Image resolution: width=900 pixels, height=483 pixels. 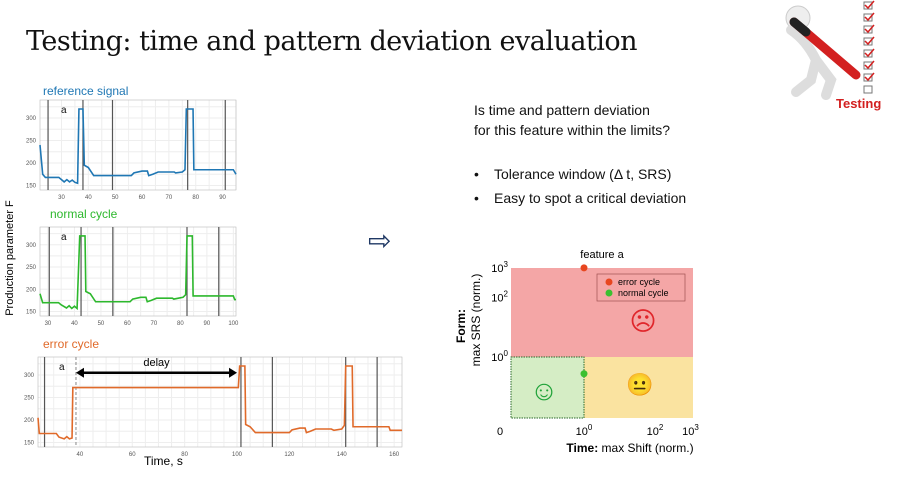 What do you see at coordinates (84, 214) in the screenshot?
I see `chart-title-normal: normal cycle` at bounding box center [84, 214].